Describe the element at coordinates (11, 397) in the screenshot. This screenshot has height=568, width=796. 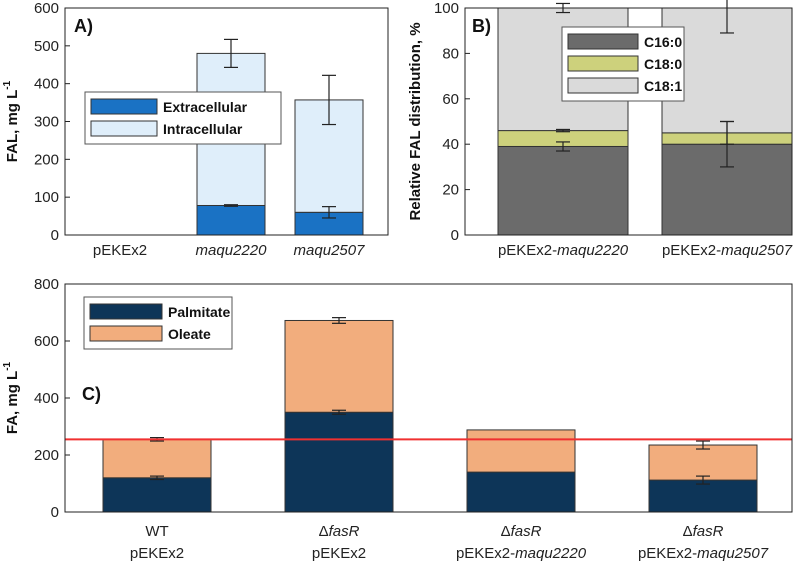
I see `y-axis-label: FA, mg L-1` at that location.